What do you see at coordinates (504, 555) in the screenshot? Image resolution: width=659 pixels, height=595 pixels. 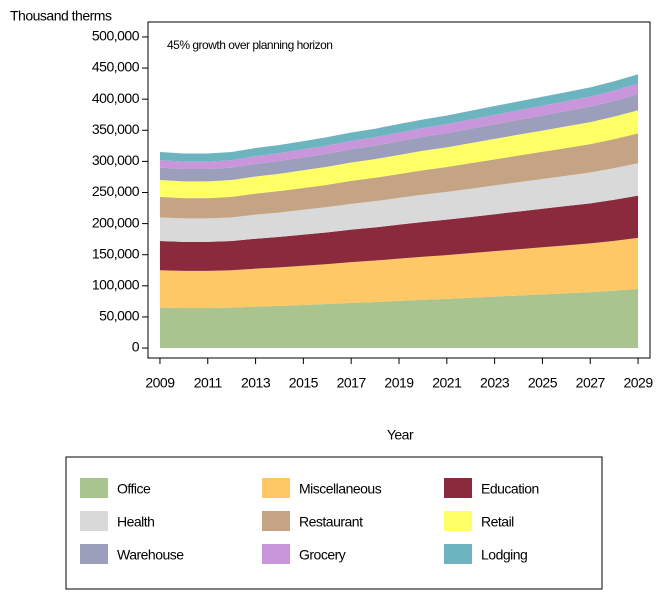 I see `legend-label: Lodging` at bounding box center [504, 555].